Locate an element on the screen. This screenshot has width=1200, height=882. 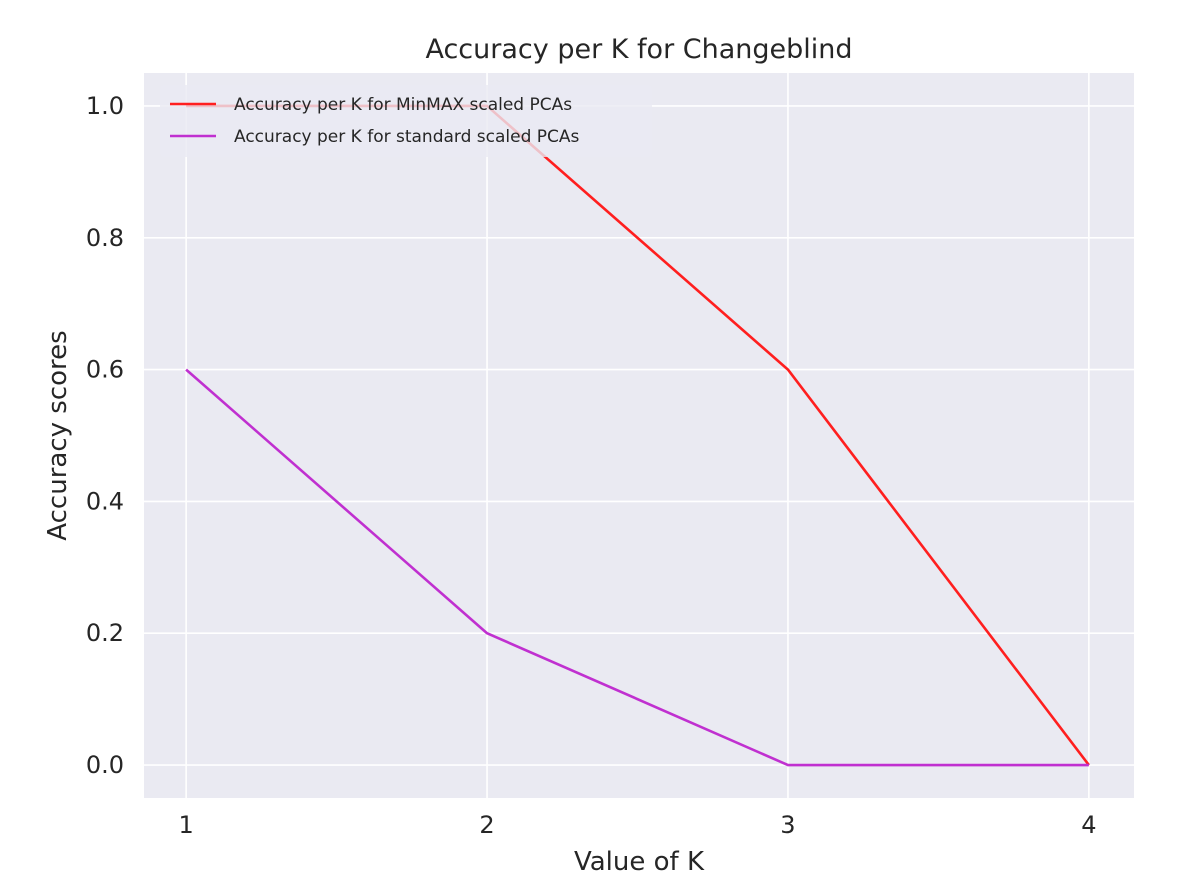
y-tick-label: 0.0 is located at coordinates (105, 765).